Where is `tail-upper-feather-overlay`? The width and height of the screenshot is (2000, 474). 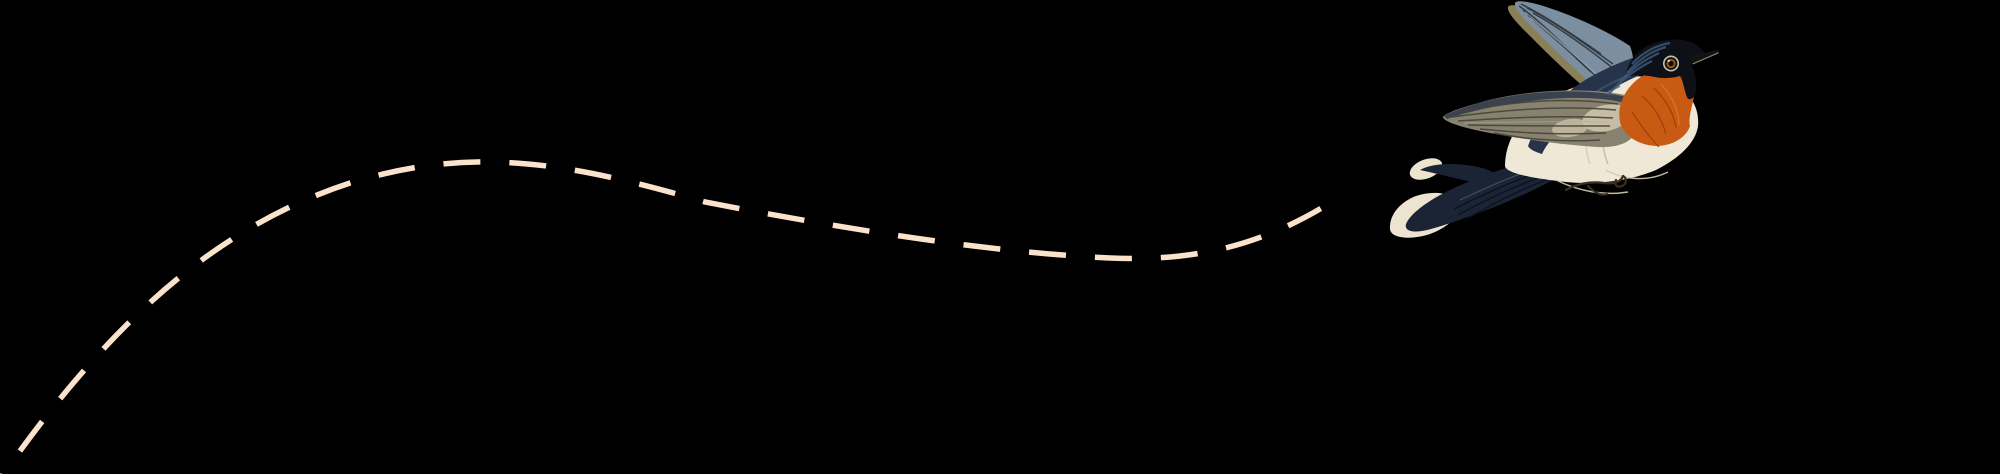 tail-upper-feather-overlay is located at coordinates (1463, 177).